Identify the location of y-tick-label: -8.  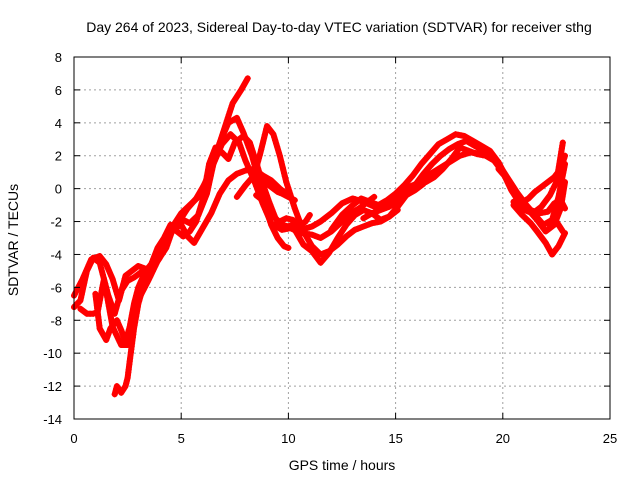
(56, 320).